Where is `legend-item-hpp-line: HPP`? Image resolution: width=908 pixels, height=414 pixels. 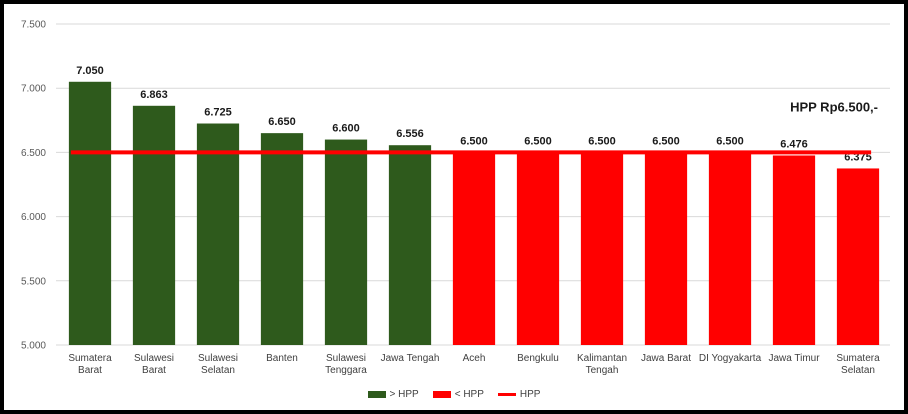 legend-item-hpp-line: HPP is located at coordinates (519, 394).